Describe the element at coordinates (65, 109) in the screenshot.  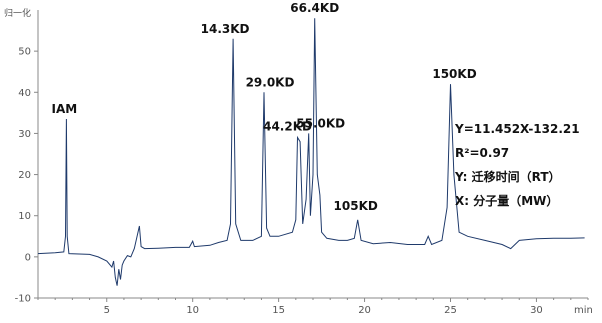
I see `peak-label: IAM` at that location.